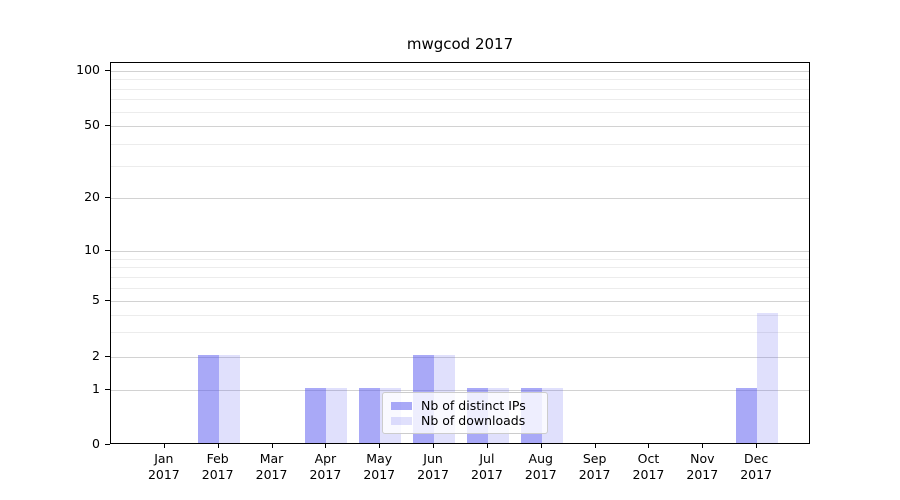  I want to click on x-tick-label-jul: Jul 2017, so click(487, 467).